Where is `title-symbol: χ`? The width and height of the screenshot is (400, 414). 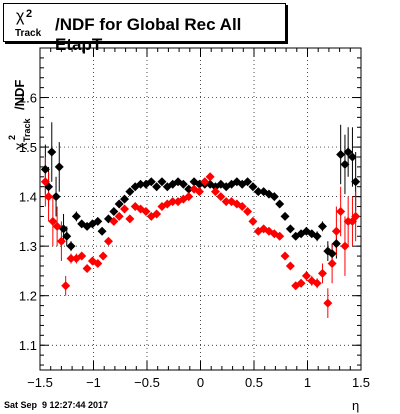 title-symbol: χ is located at coordinates (20, 16).